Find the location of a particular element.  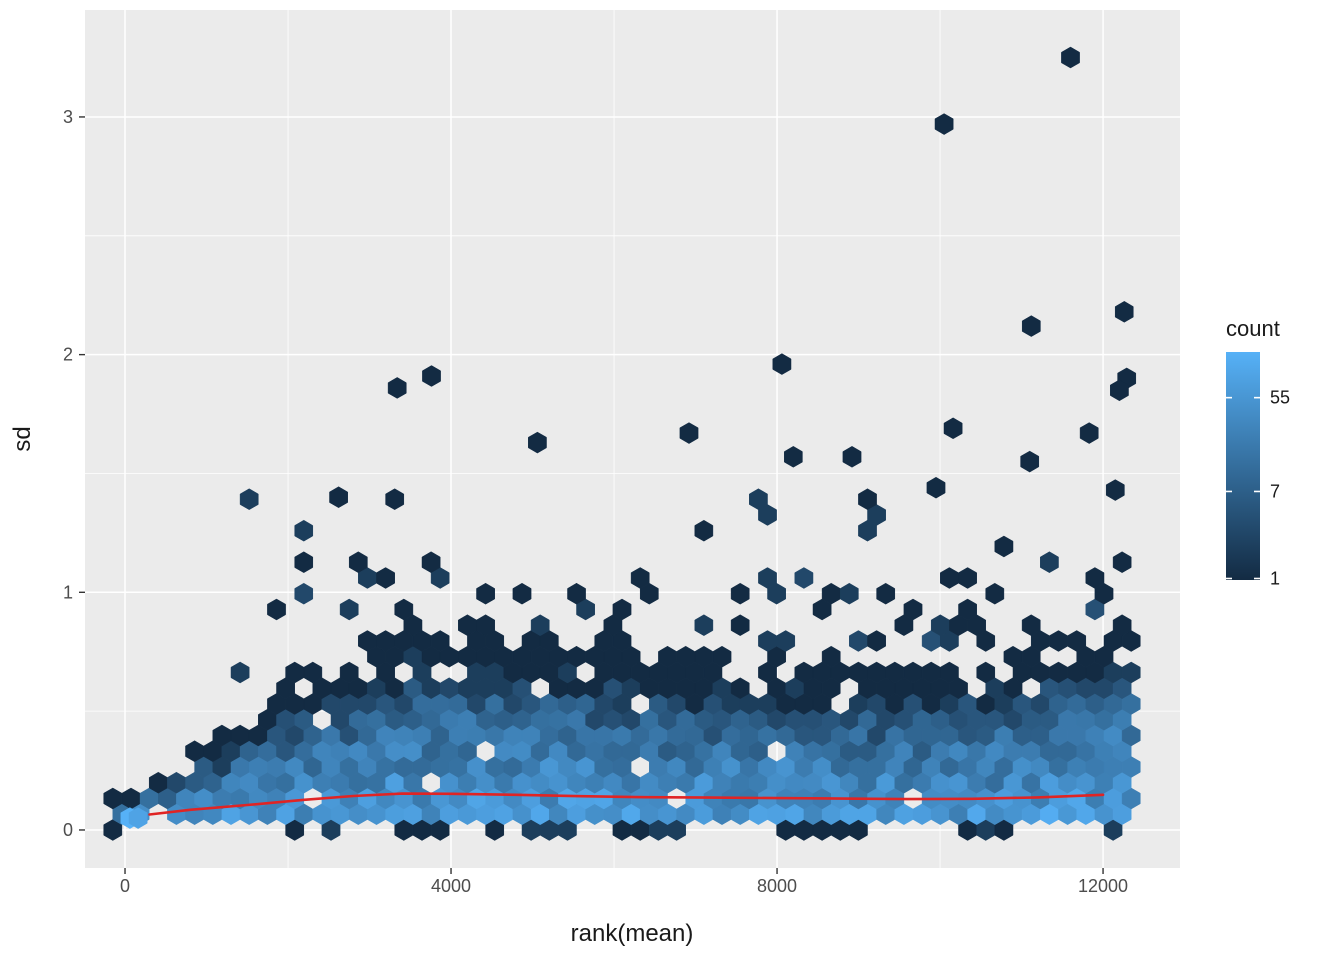

y-tick-label: 2 is located at coordinates (68, 355).